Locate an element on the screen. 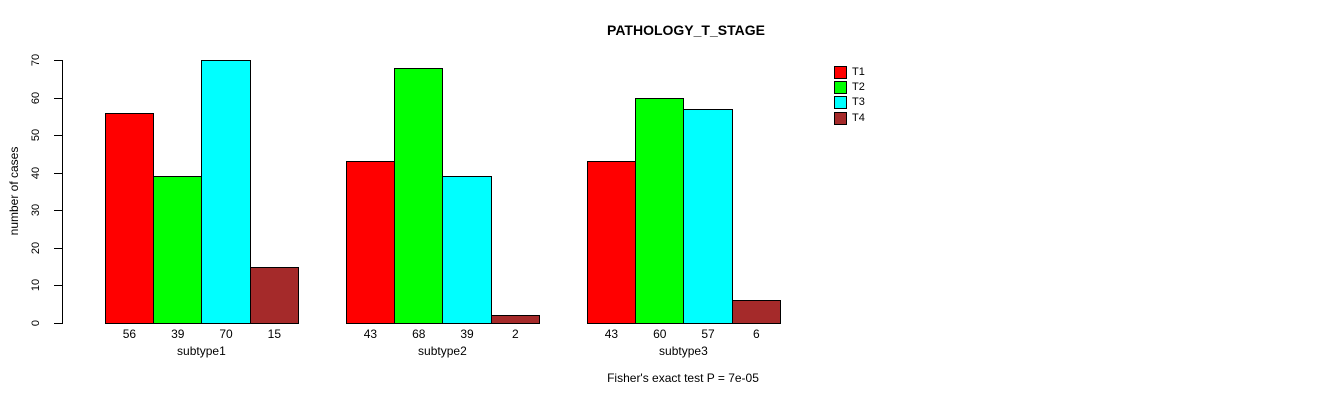  bar-t3-subtype3 is located at coordinates (708, 216).